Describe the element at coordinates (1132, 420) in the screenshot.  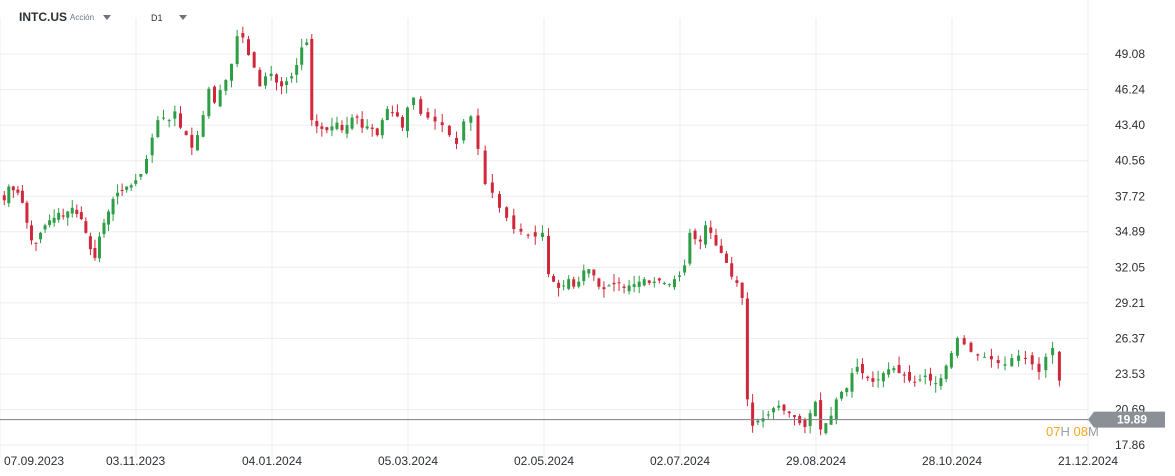
I see `last-price-label: 19.89` at that location.